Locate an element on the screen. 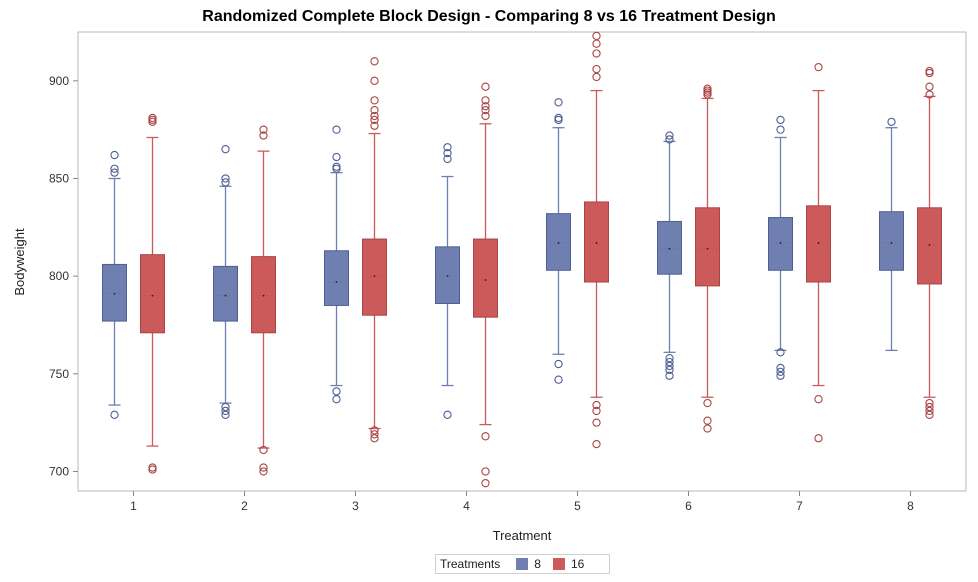  x-tick-label: 2 is located at coordinates (244, 506).